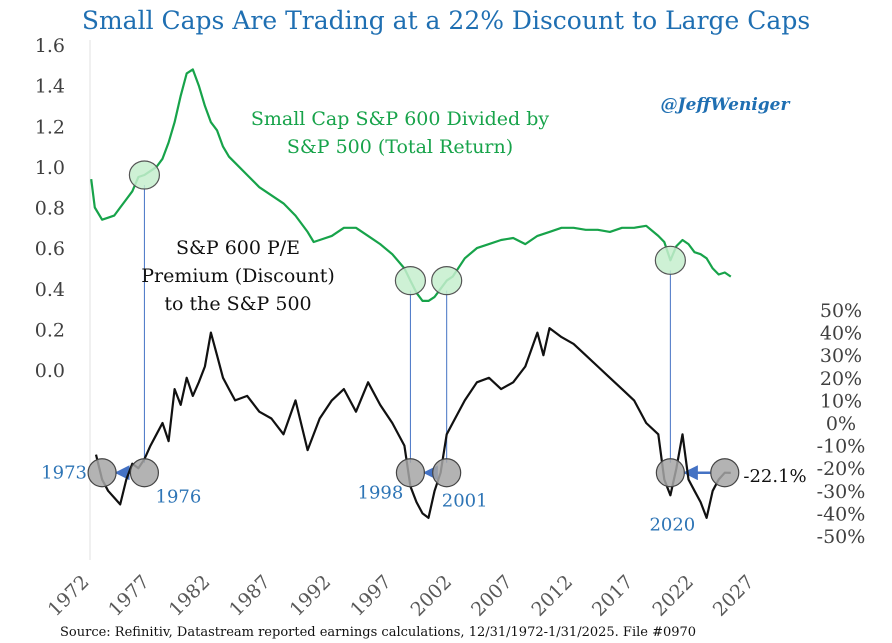  I want to click on right-axis-tick-label: 20%, so click(841, 379).